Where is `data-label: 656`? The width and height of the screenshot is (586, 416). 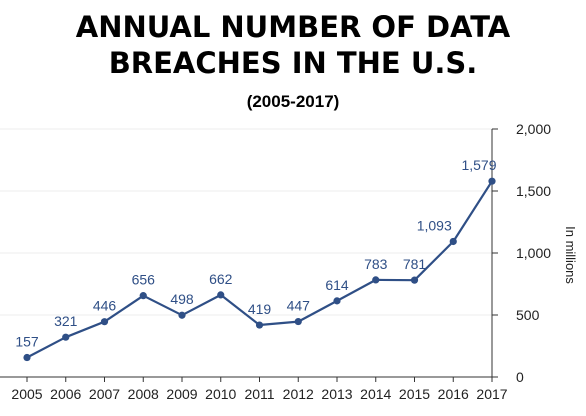
data-label: 656 is located at coordinates (144, 280).